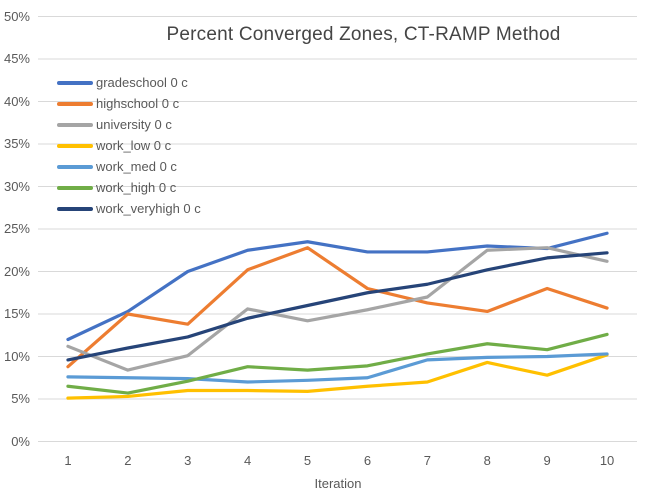 The width and height of the screenshot is (657, 498). Describe the element at coordinates (248, 460) in the screenshot. I see `x-axis-tick-label: 4` at that location.